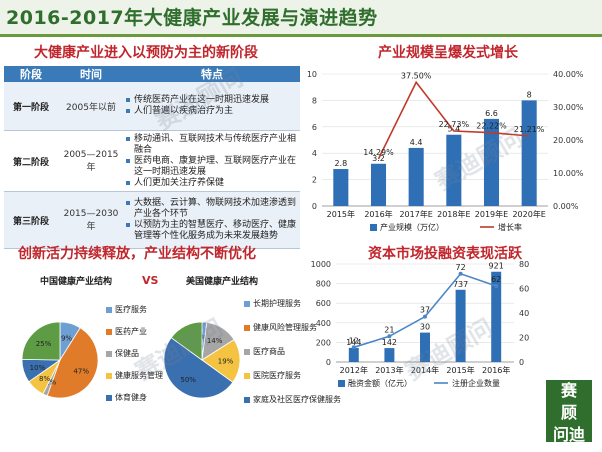 This screenshot has width=602, height=452. Describe the element at coordinates (461, 267) in the screenshot. I see `line-value-label: 72` at that location.